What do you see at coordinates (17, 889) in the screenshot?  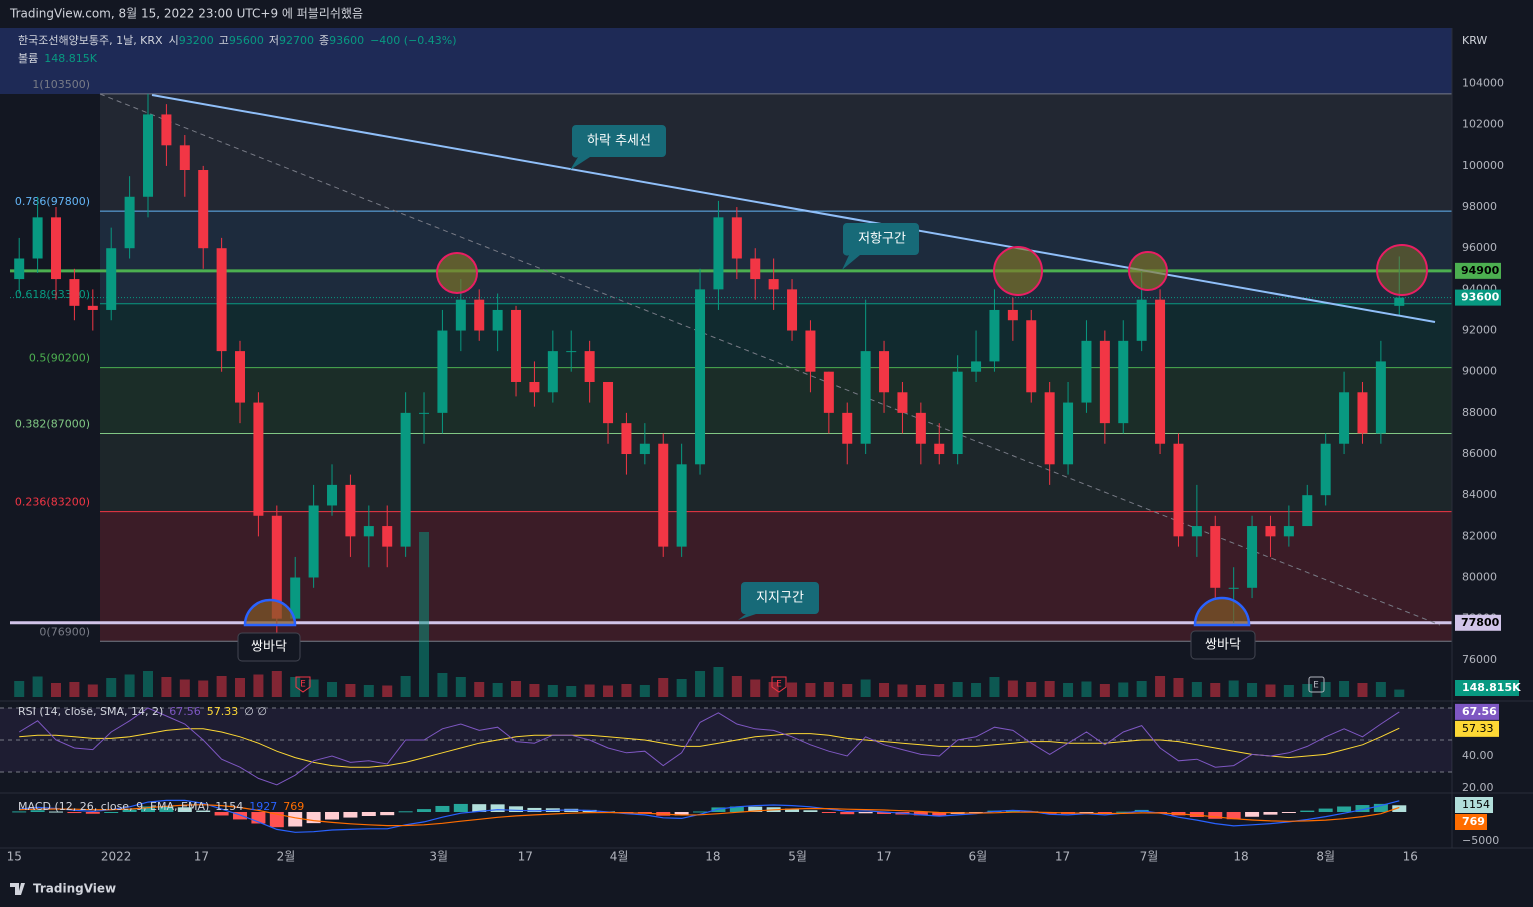 I see `logo` at bounding box center [17, 889].